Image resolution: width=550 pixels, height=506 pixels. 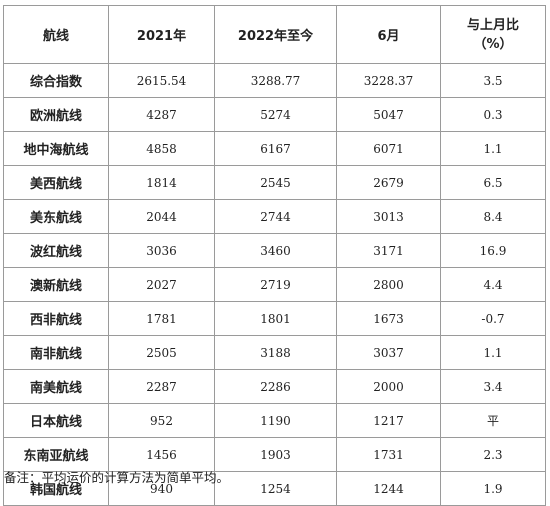 I want to click on table-row: 东南亚航线 1456 1903 1731 2.3, so click(x=274, y=454).